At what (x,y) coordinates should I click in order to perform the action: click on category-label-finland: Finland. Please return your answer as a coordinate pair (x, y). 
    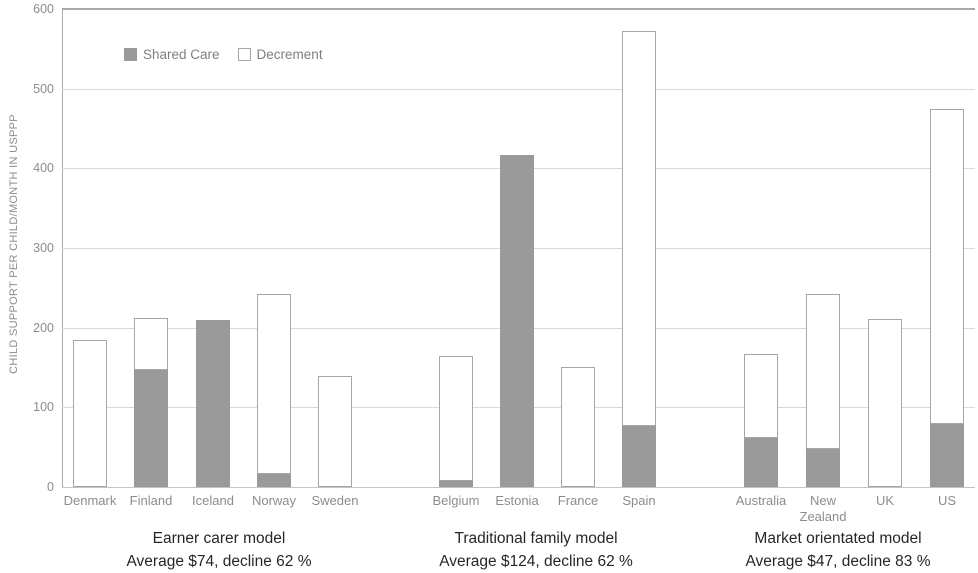
    Looking at the image, I should click on (151, 500).